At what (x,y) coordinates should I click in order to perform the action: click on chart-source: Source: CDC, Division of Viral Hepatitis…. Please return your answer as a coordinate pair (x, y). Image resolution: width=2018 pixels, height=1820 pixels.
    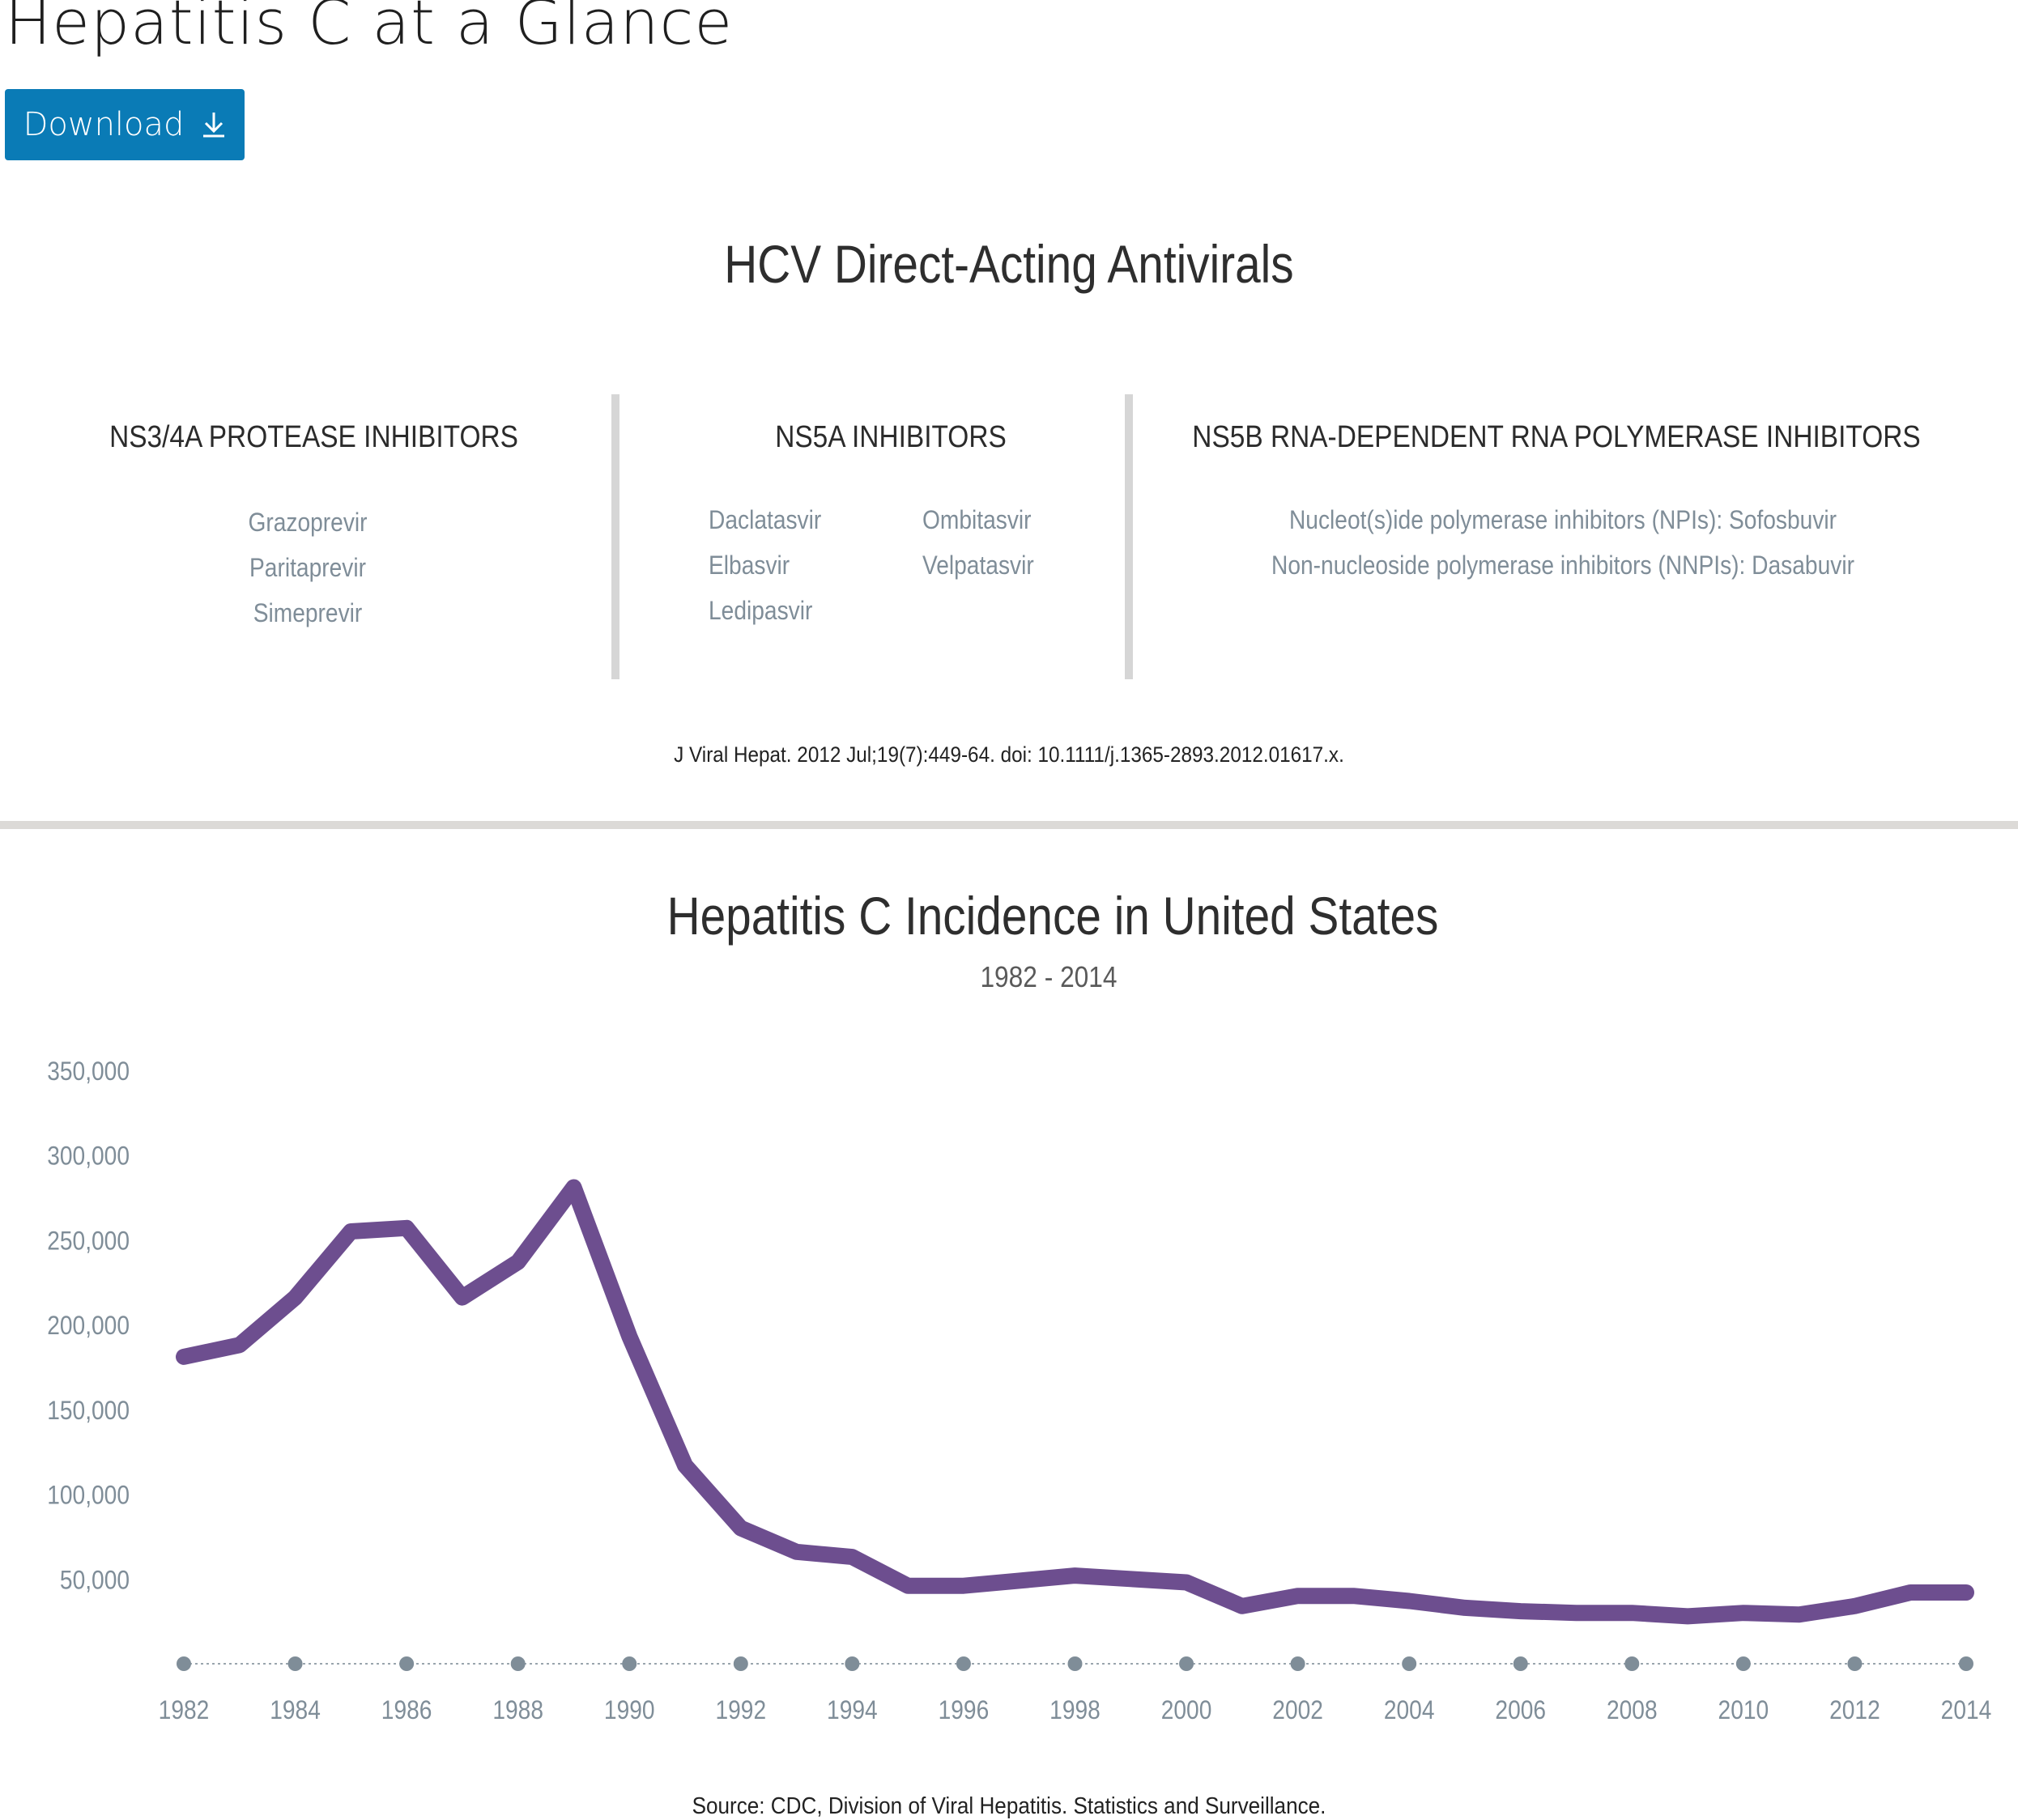
    Looking at the image, I should click on (1009, 1806).